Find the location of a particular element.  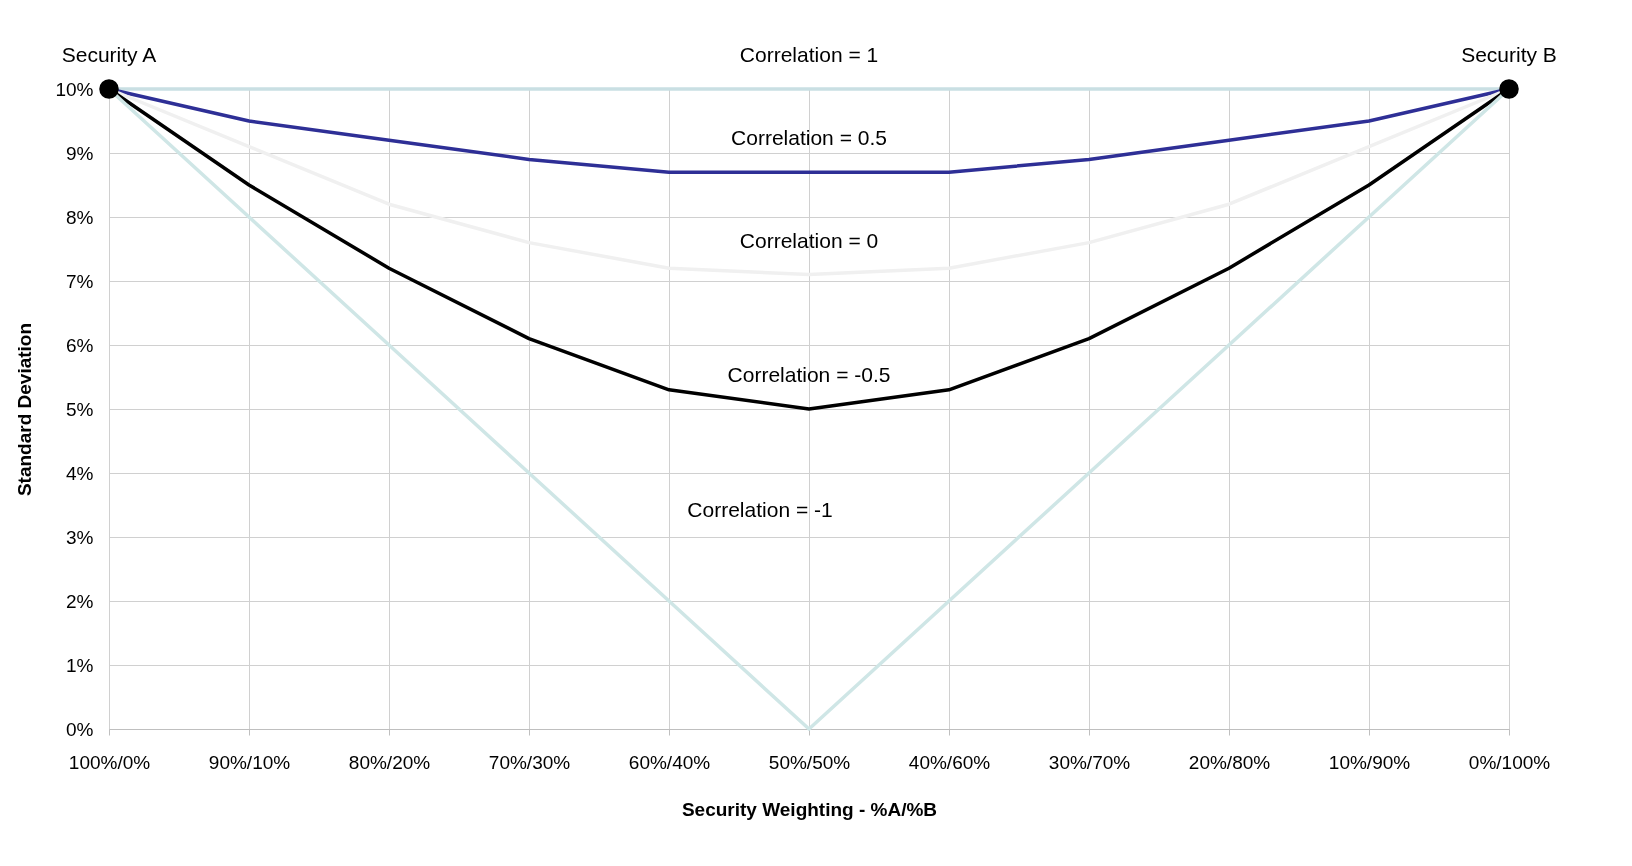

x-tick-label: 40%/60% is located at coordinates (949, 762).